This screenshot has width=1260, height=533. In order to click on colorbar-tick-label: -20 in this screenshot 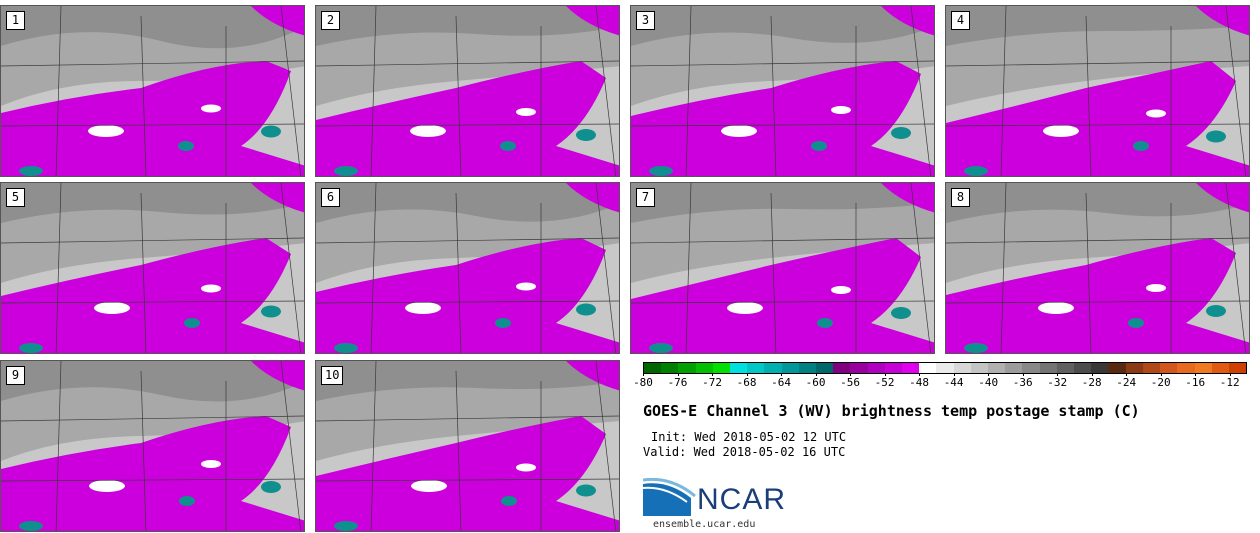, I will do `click(1160, 382)`.